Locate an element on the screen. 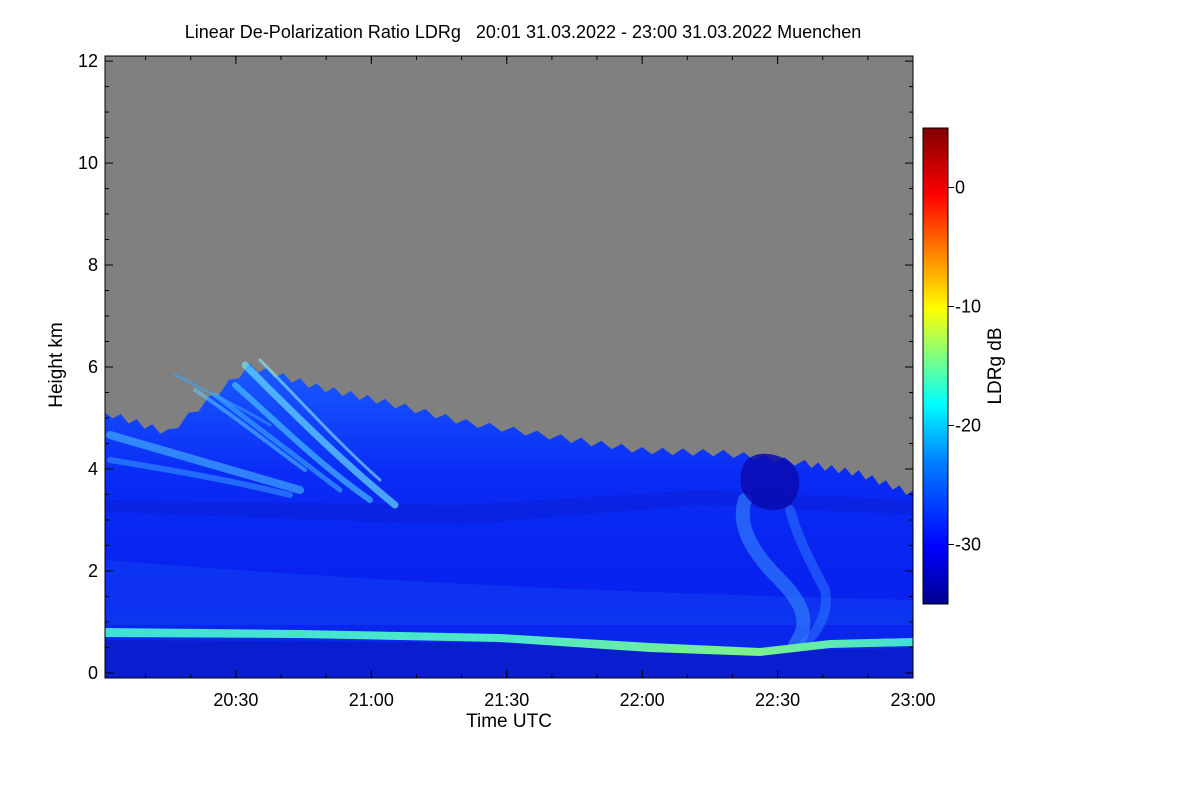 The image size is (1200, 800). virga-fallstreak is located at coordinates (783, 573).